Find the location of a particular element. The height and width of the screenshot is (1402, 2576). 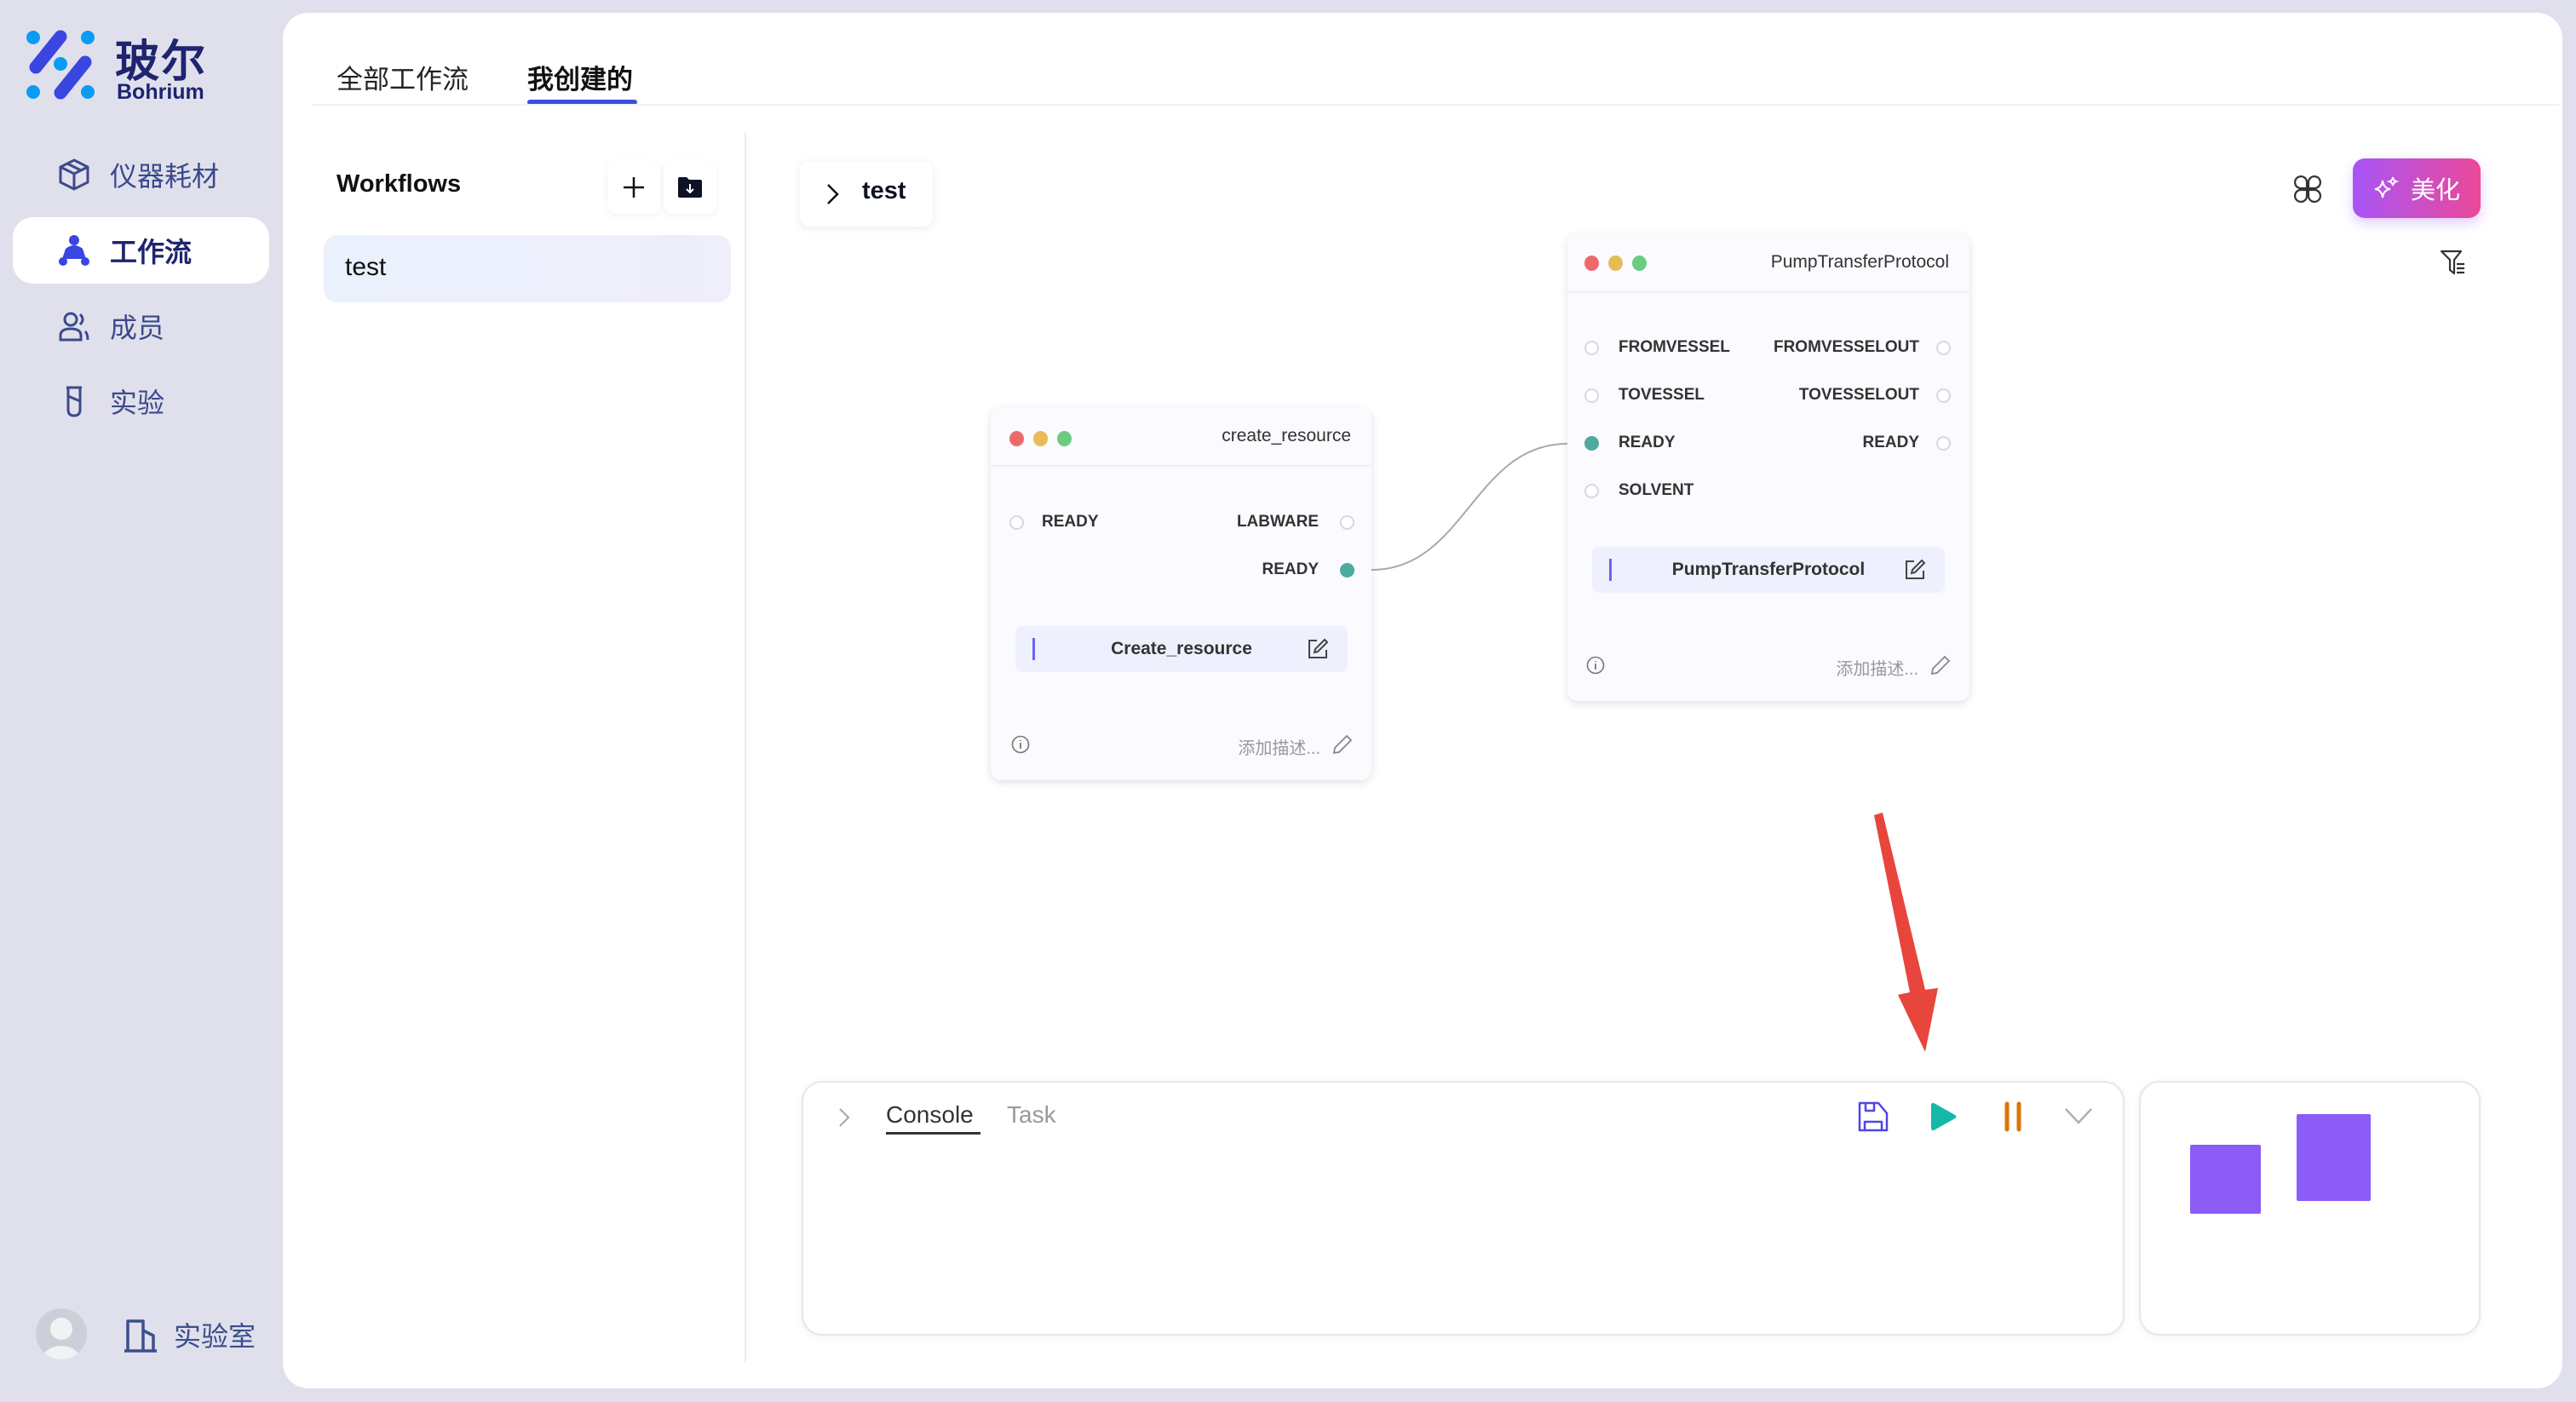

panel-divider is located at coordinates (746, 747).